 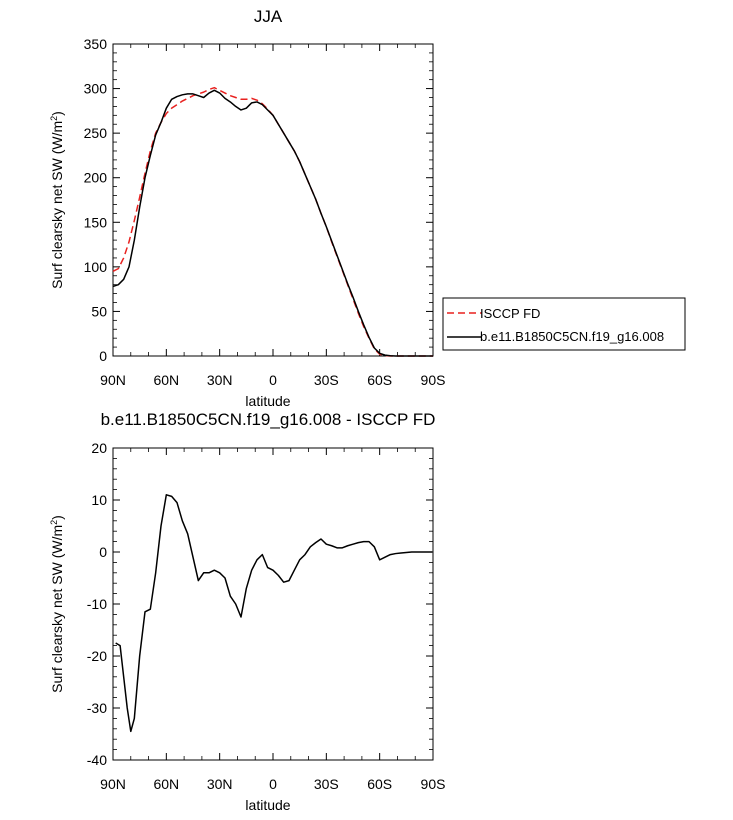 I want to click on y-tick-label: 200, so click(x=96, y=178).